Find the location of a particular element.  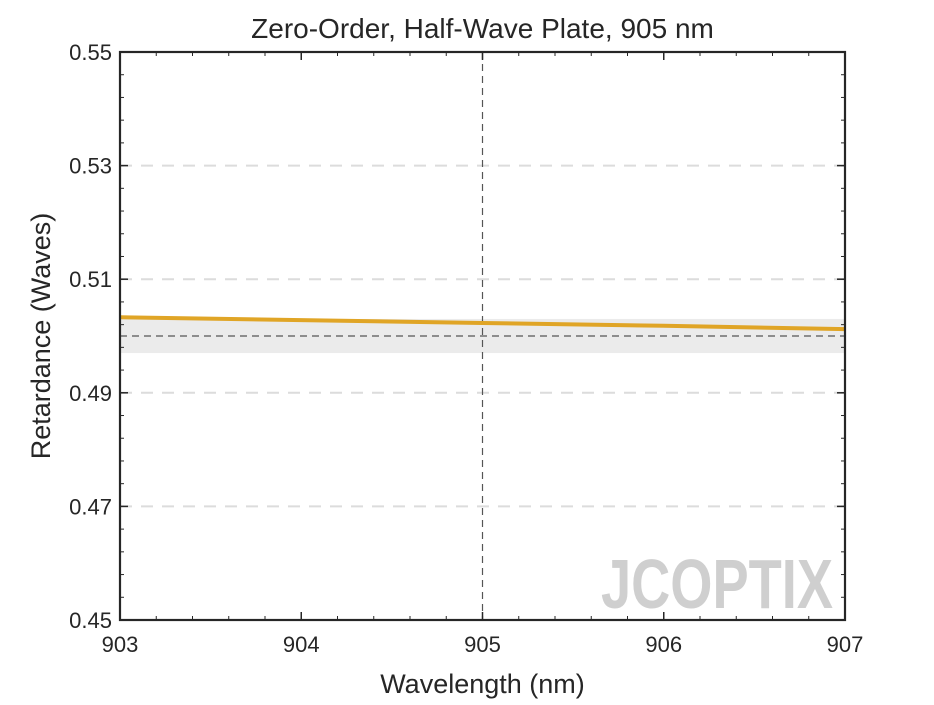

x-tick-label: 903 is located at coordinates (120, 644).